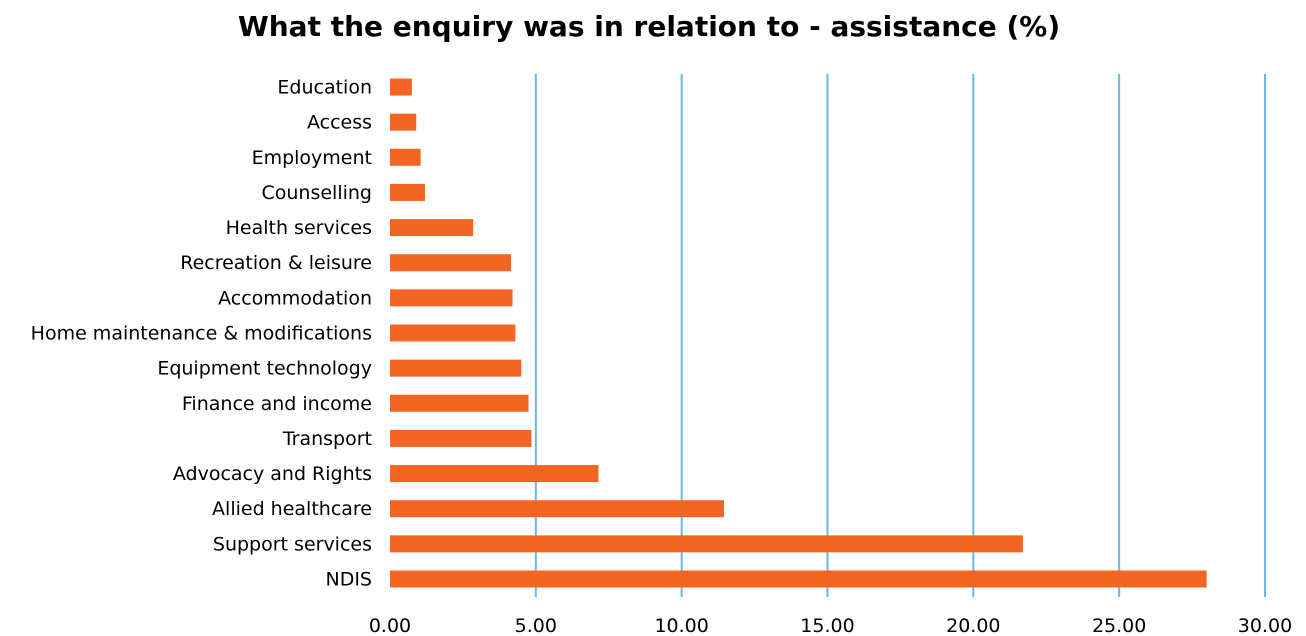 The image size is (1306, 636). What do you see at coordinates (339, 123) in the screenshot?
I see `category-label: Access` at bounding box center [339, 123].